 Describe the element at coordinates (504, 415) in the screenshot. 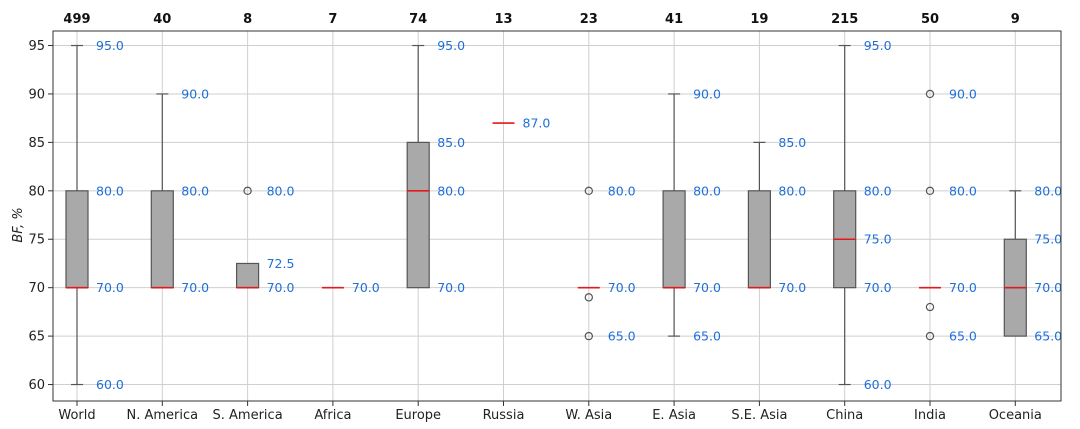

I see `x-tick-label: Russia` at that location.